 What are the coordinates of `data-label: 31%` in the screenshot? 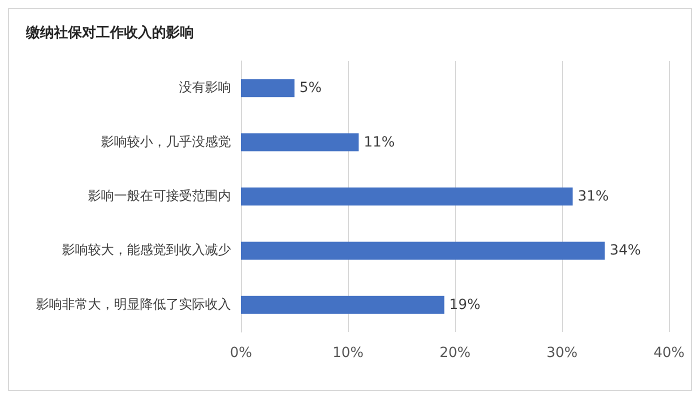 It's located at (593, 196).